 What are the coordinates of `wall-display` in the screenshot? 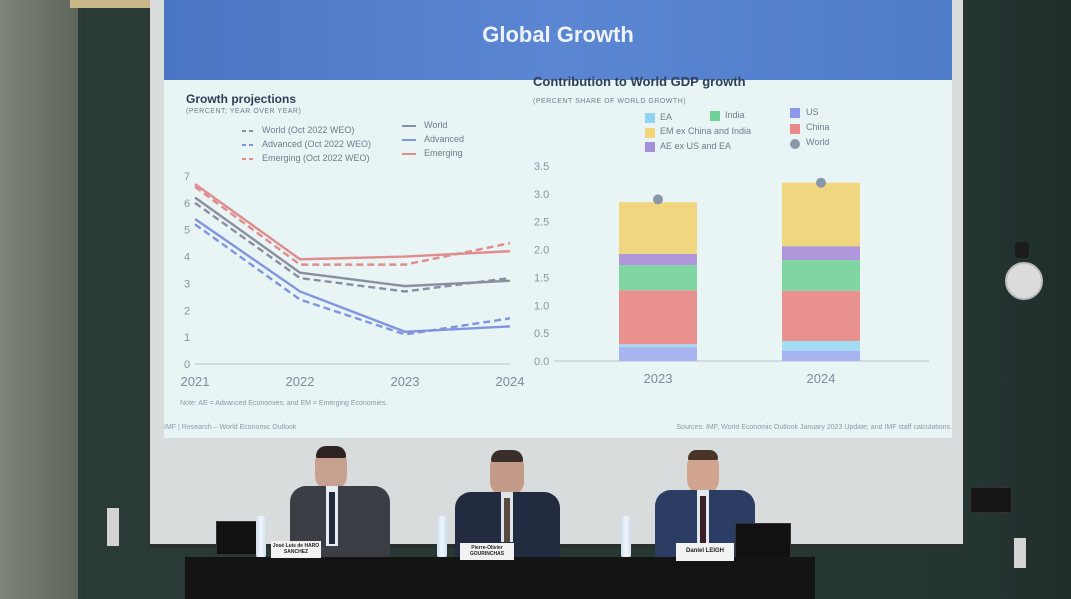 It's located at (991, 500).